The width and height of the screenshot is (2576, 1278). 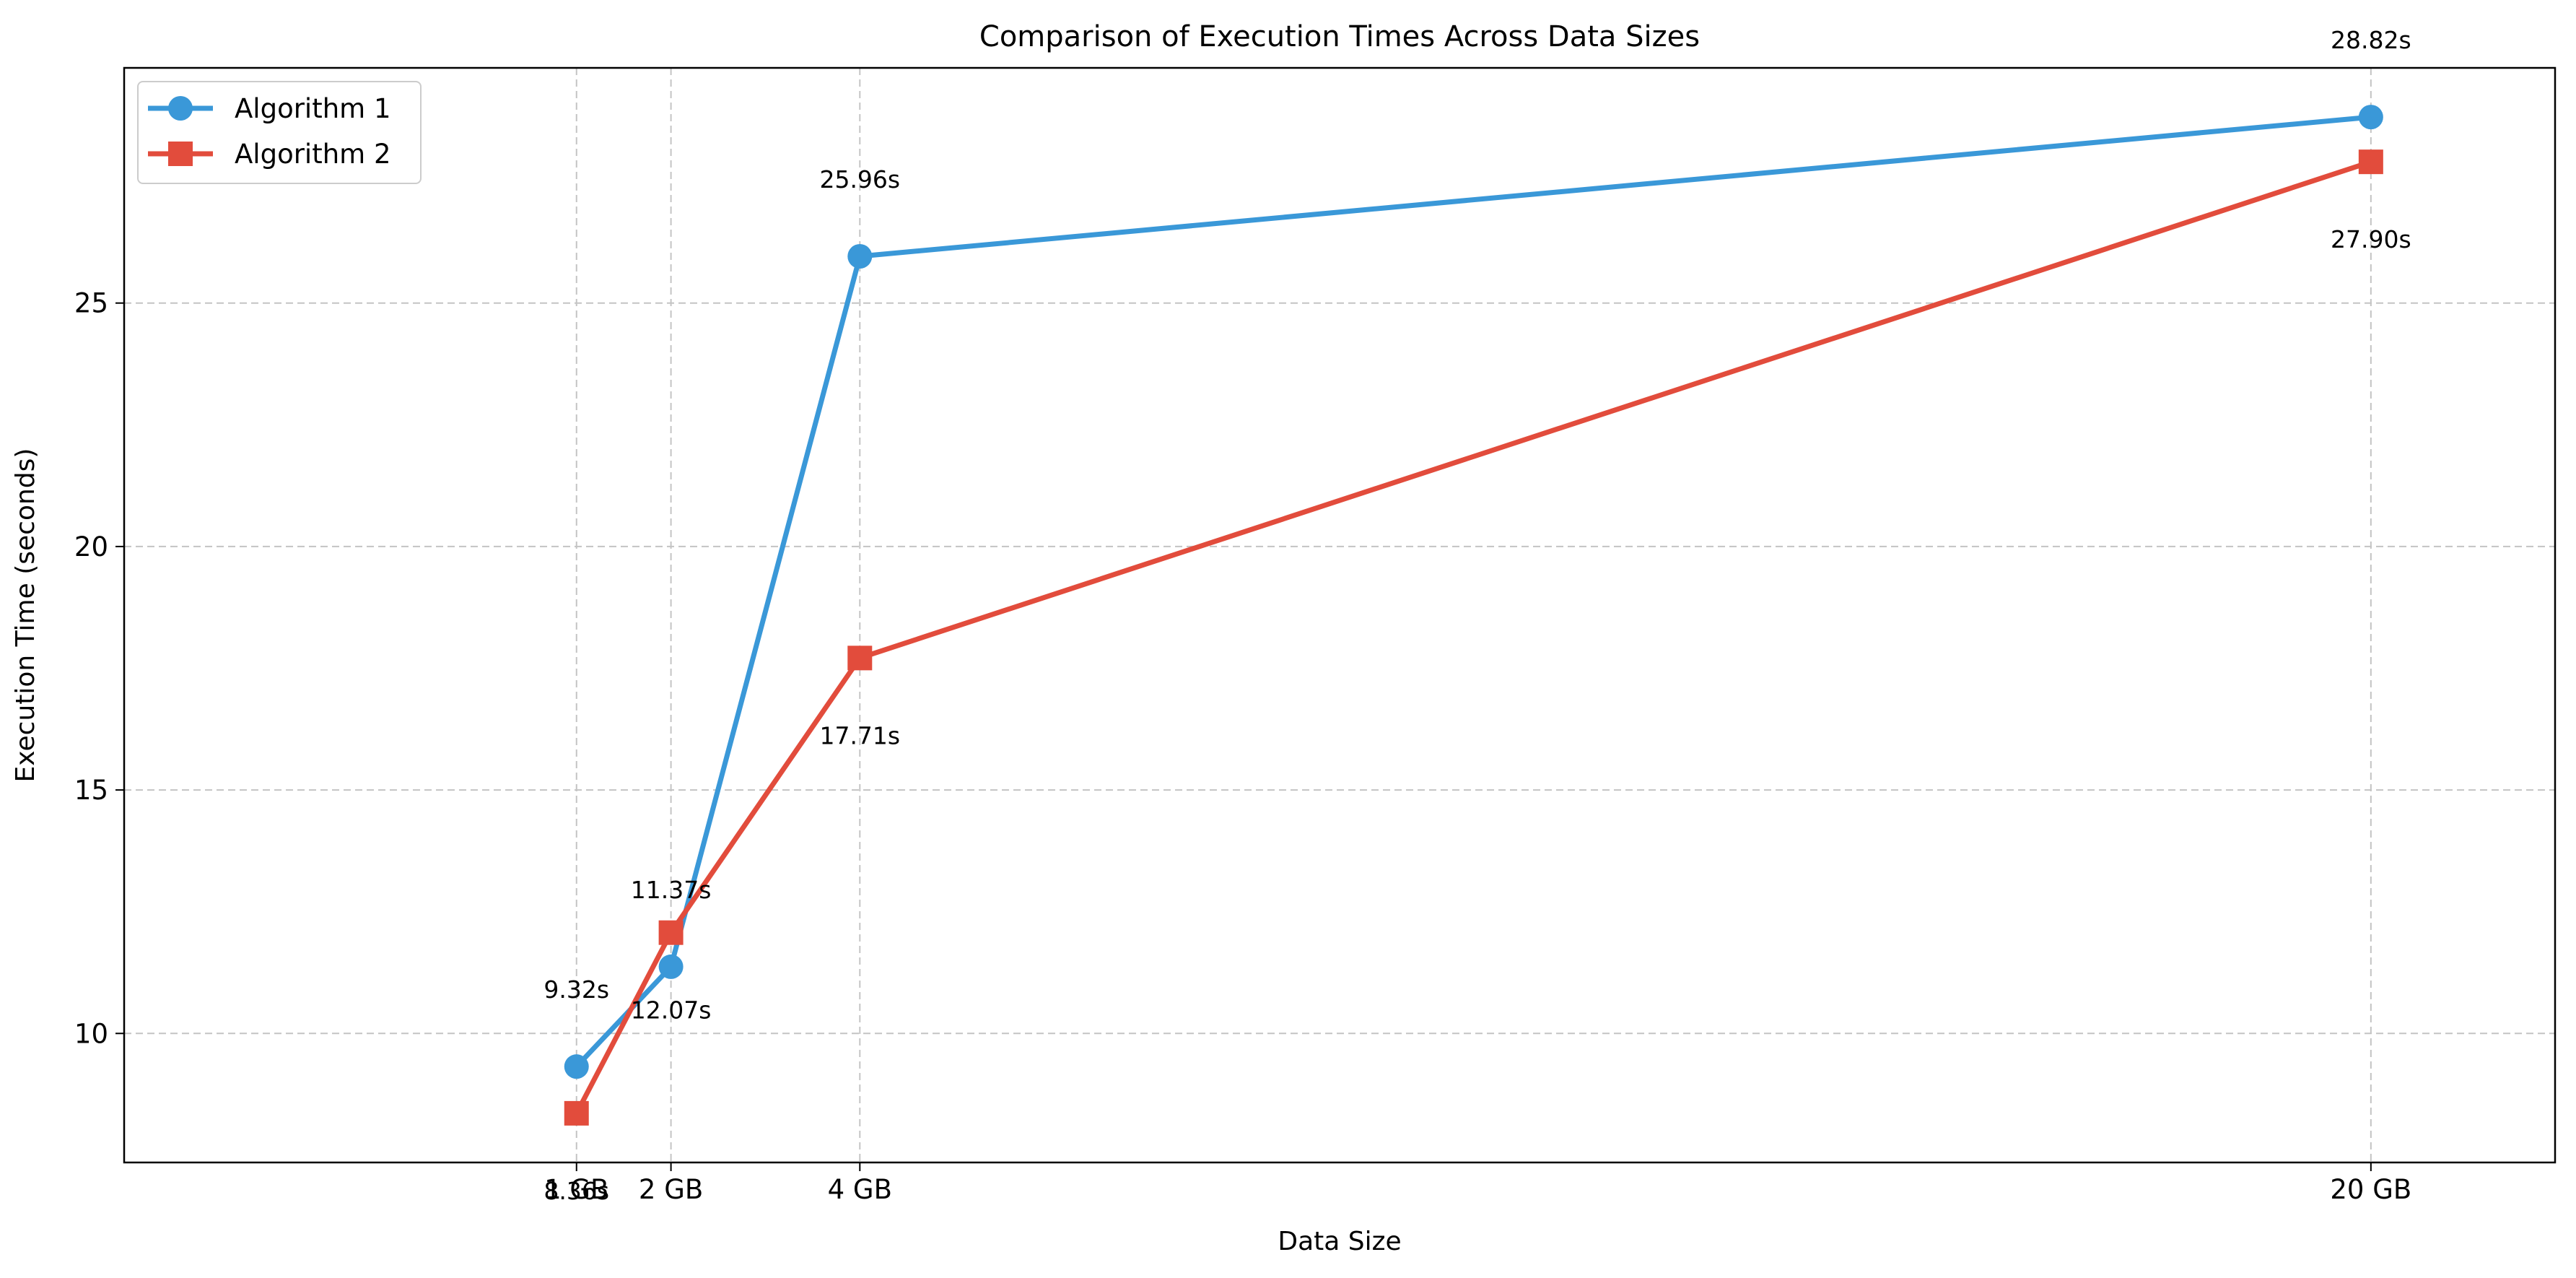 What do you see at coordinates (313, 154) in the screenshot?
I see `legend-label: Algorithm 2` at bounding box center [313, 154].